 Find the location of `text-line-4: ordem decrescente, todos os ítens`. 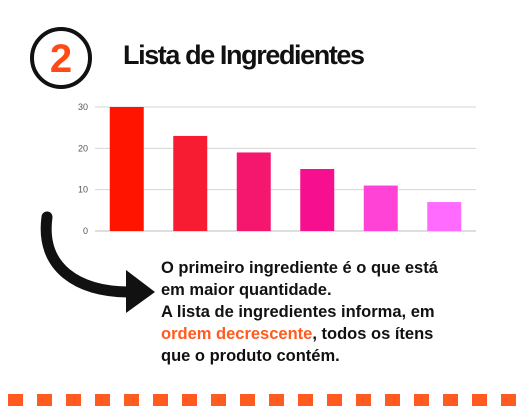

text-line-4: ordem decrescente, todos os ítens is located at coordinates (342, 334).